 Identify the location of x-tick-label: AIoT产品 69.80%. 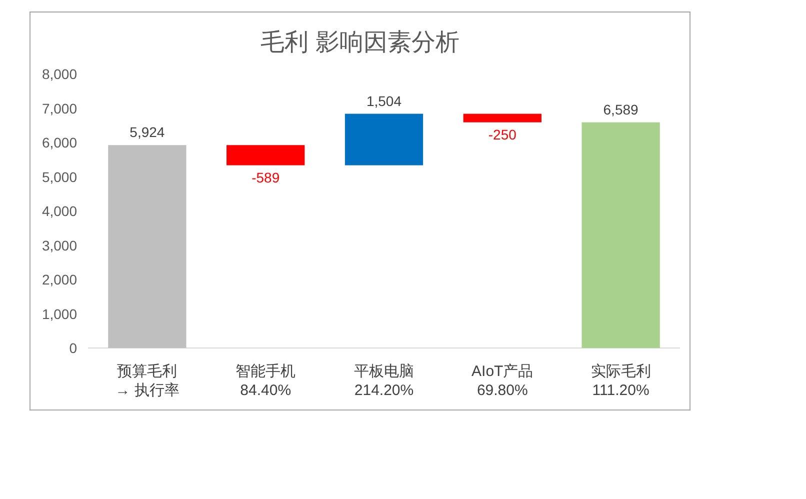
(503, 381).